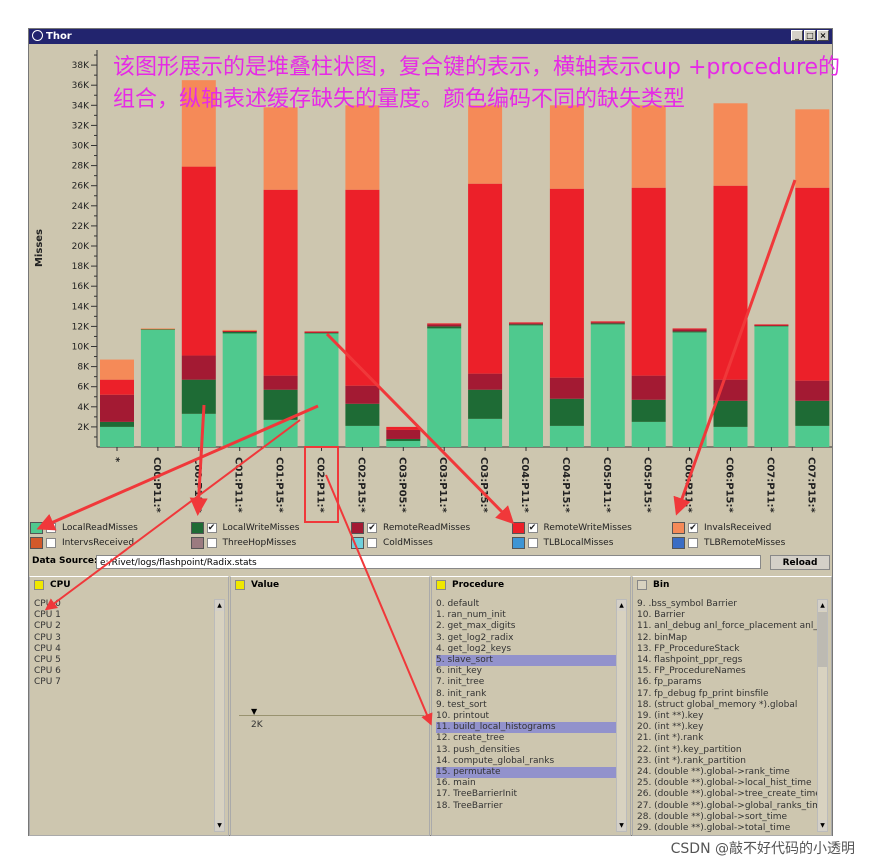 The width and height of the screenshot is (869, 866). What do you see at coordinates (717, 704) in the screenshot?
I see `list-item: 18. (struct global_memory *).global` at bounding box center [717, 704].